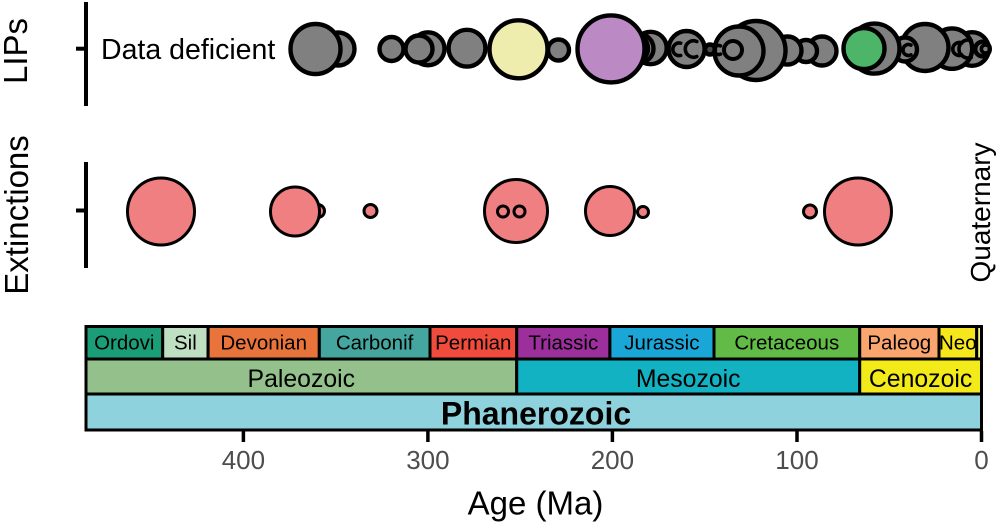  I want to click on svg-text: Paleozoic, so click(302, 379).